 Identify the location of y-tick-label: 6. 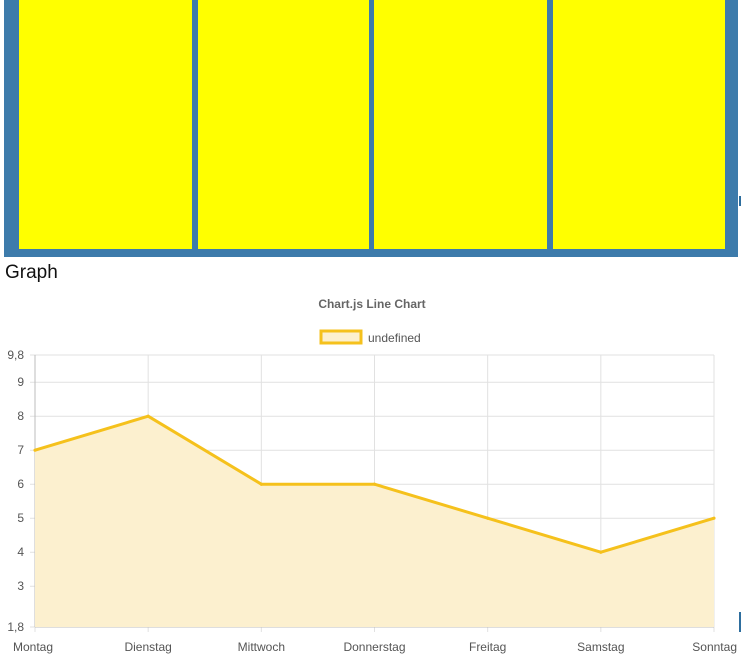
(20, 484).